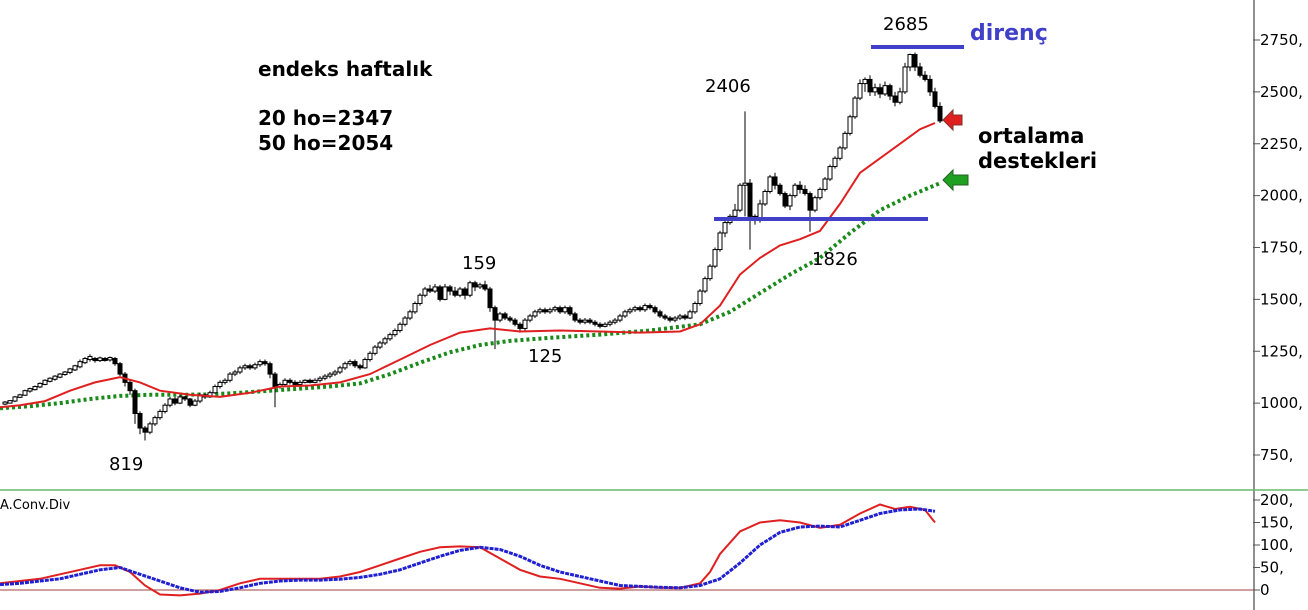 The width and height of the screenshot is (1308, 610). I want to click on y-tick-label: 2000,, so click(1281, 196).